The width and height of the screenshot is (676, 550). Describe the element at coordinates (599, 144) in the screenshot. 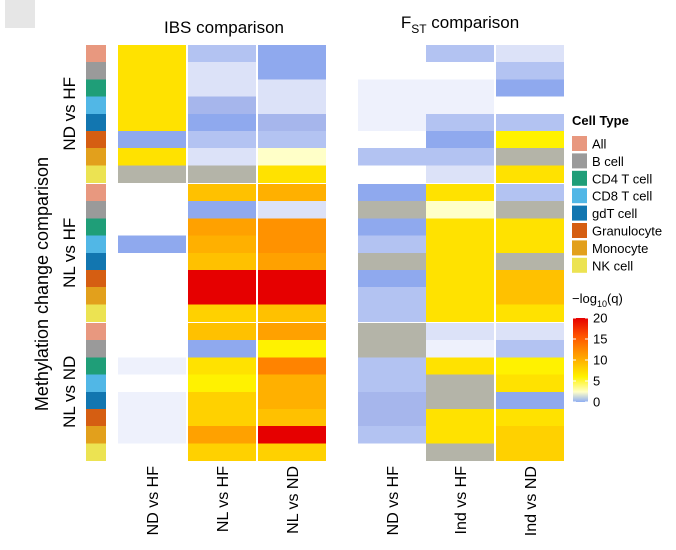

I see `legend-label: All` at that location.